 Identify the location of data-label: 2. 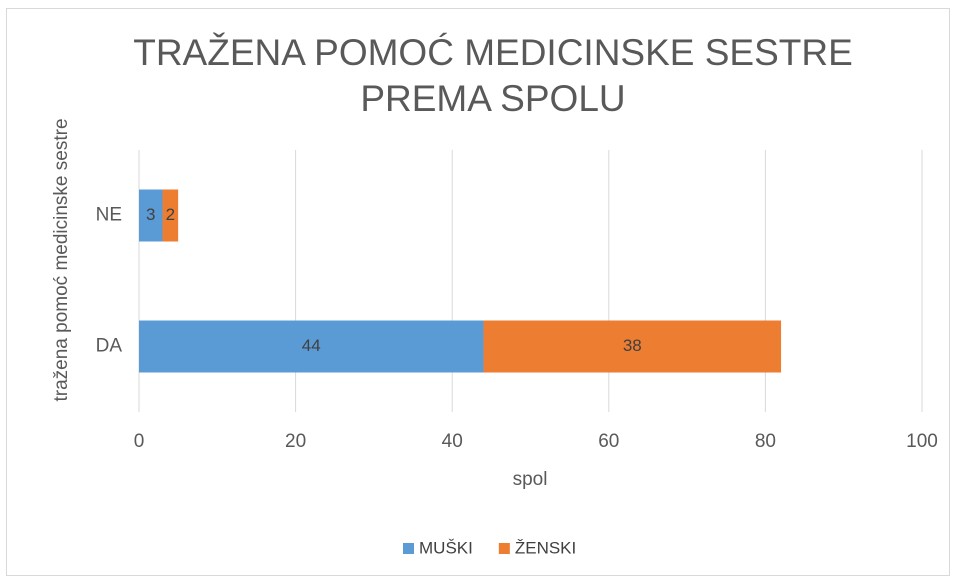
(170, 214).